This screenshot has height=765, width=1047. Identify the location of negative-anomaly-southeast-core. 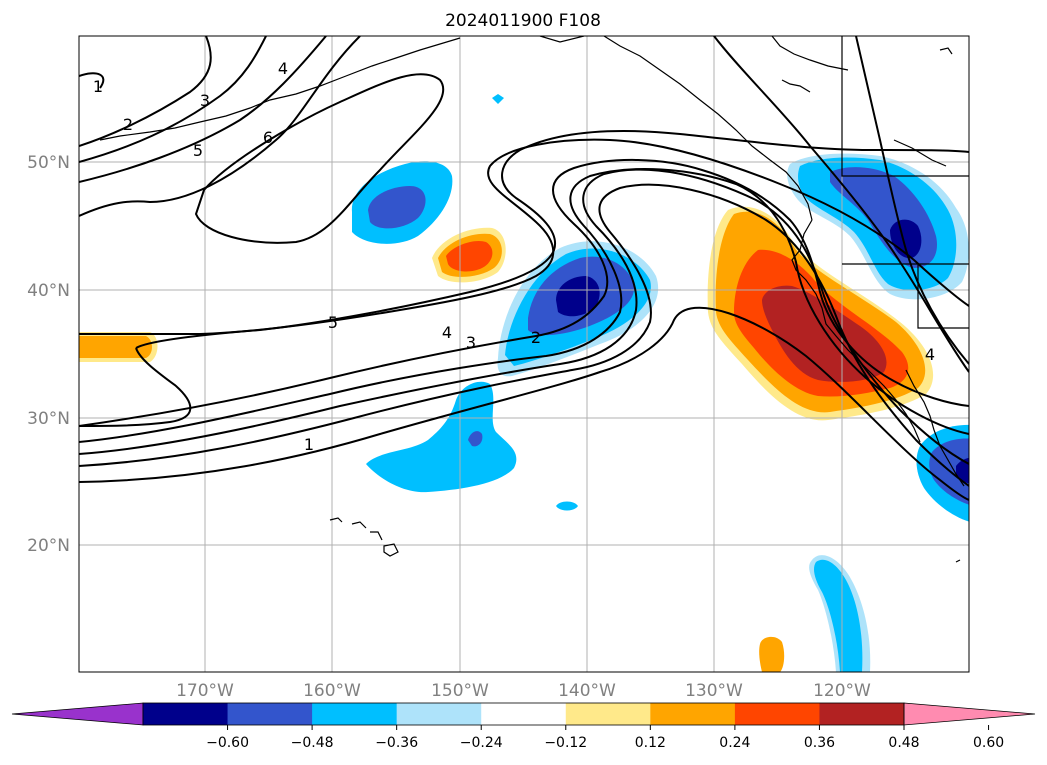
(962, 470).